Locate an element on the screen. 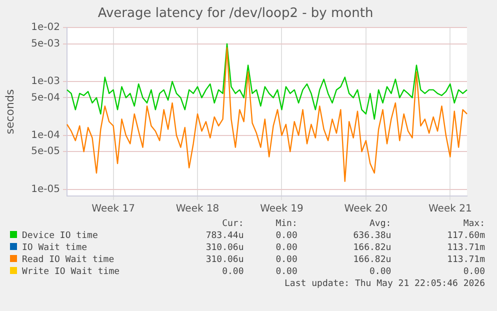 The width and height of the screenshot is (497, 311). y-tick-label: 5e-03 is located at coordinates (45, 44).